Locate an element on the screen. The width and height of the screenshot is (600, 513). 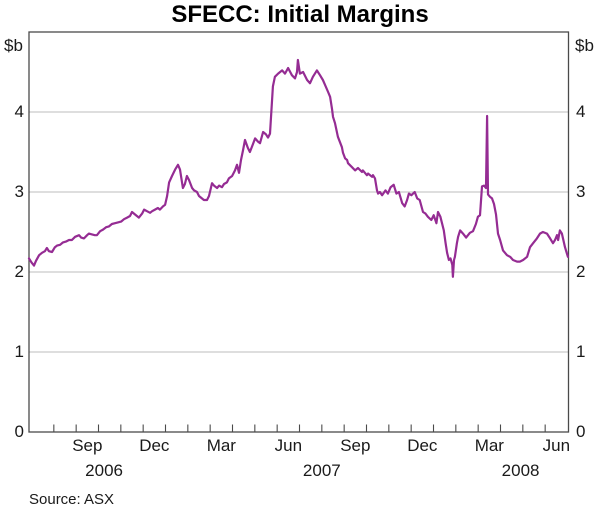
x-tick-label-year: 2007 is located at coordinates (321, 470).